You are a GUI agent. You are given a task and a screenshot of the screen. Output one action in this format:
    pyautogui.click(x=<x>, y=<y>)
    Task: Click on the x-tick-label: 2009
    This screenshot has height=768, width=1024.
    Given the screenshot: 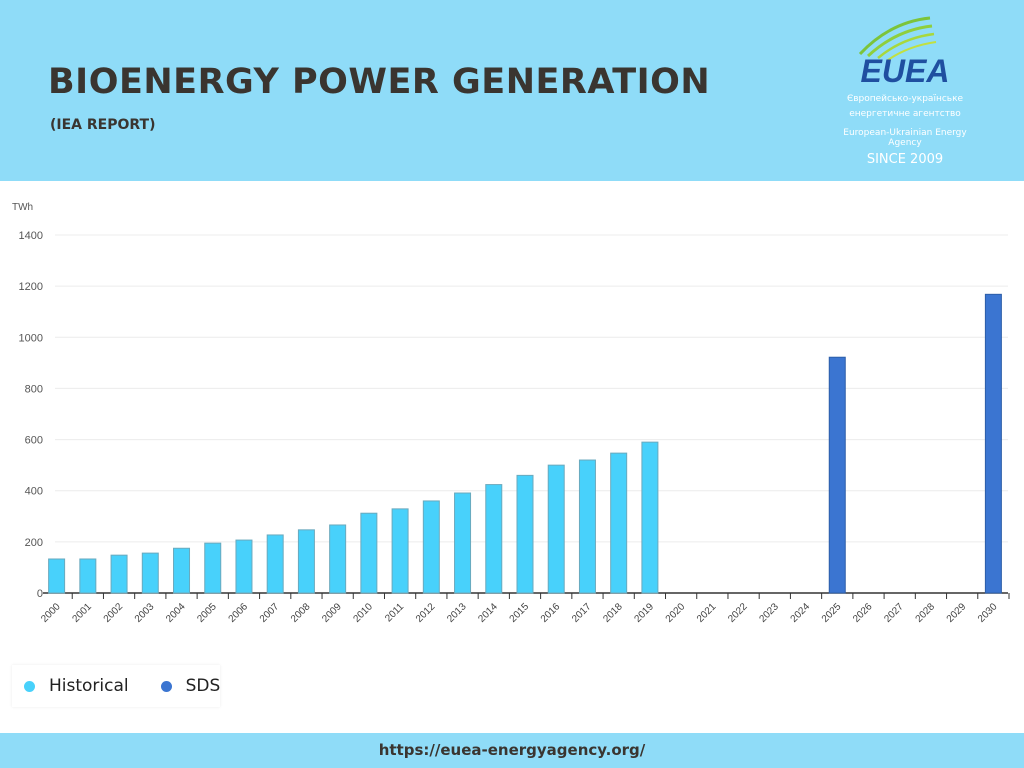 What is the action you would take?
    pyautogui.click(x=332, y=613)
    